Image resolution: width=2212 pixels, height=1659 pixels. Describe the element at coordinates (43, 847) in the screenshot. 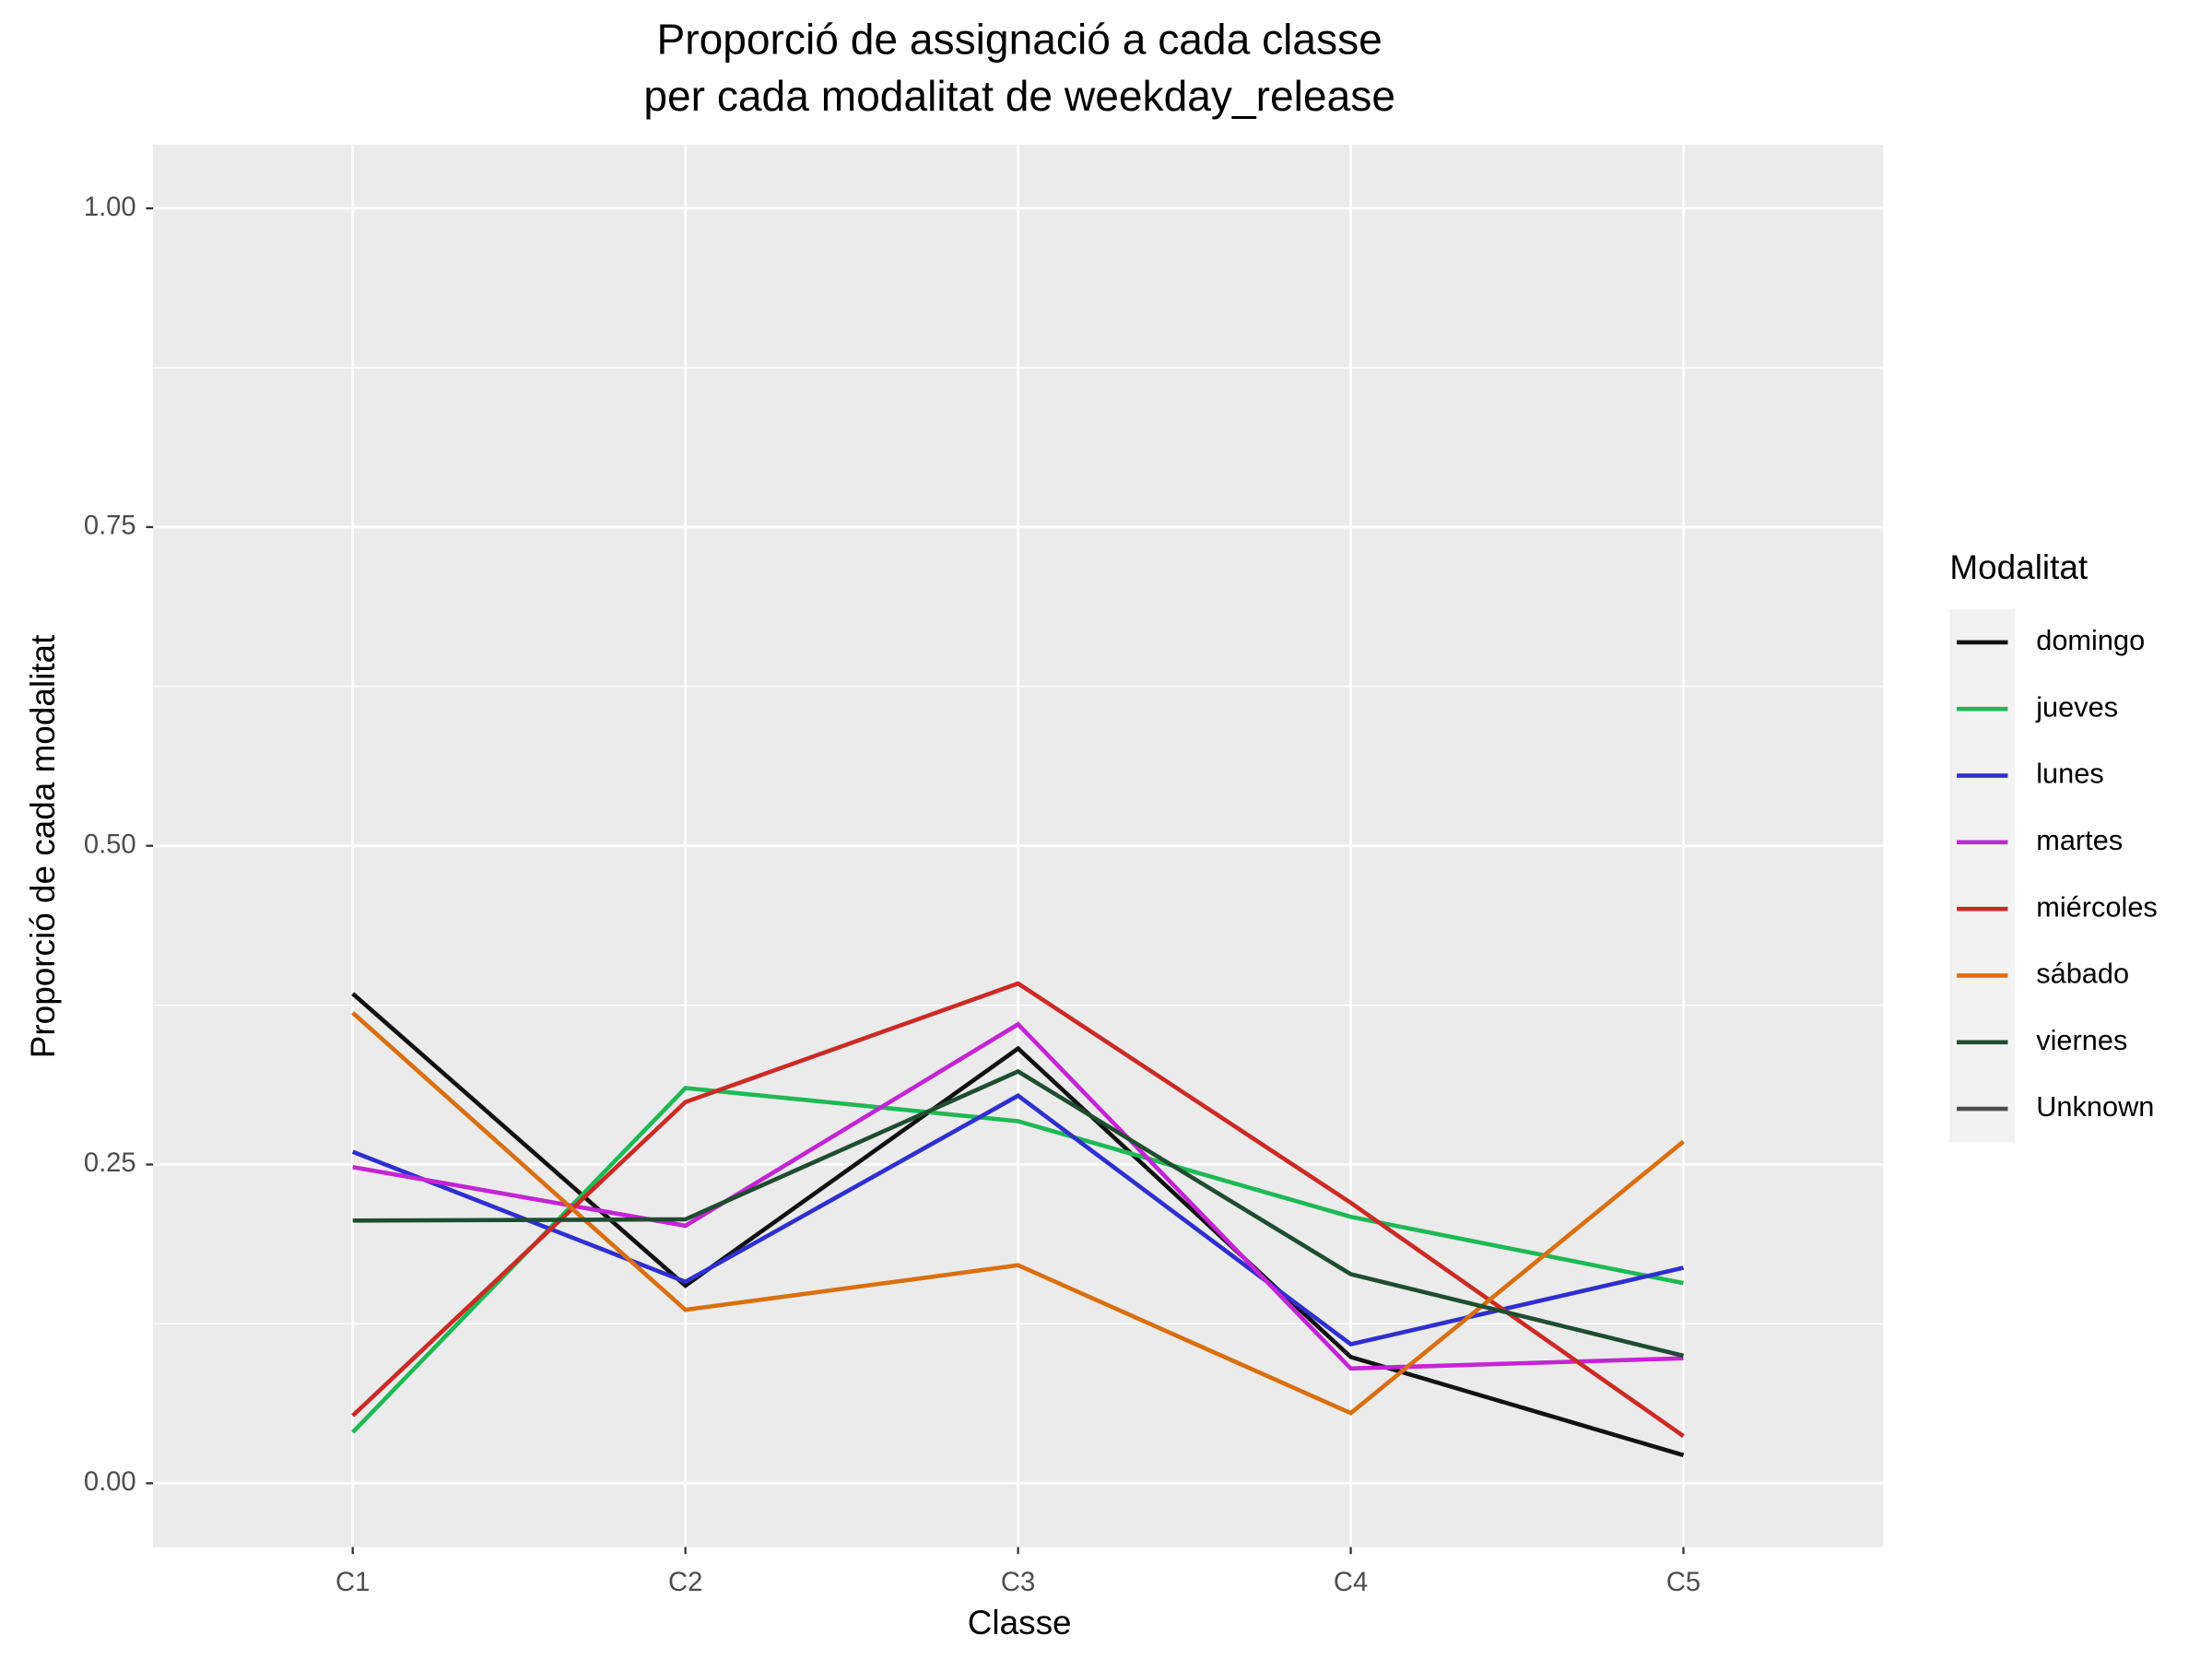

I see `y-axis-title: Proporció de cada modalitat` at that location.